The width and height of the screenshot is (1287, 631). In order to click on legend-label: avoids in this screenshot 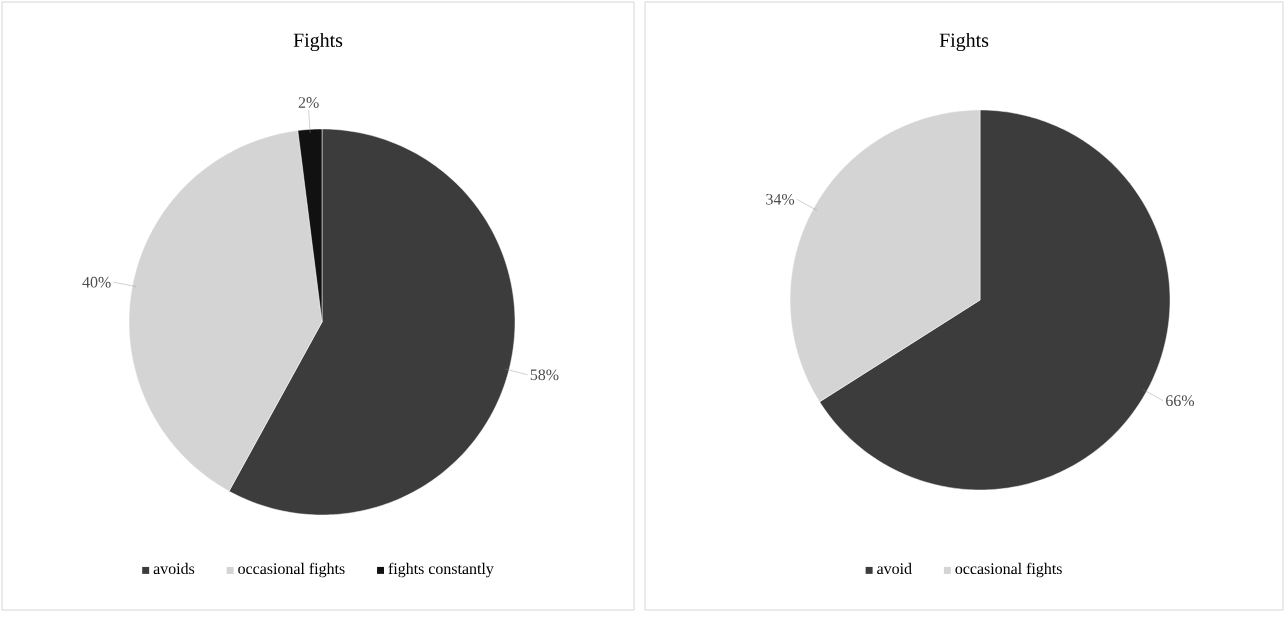, I will do `click(174, 568)`.